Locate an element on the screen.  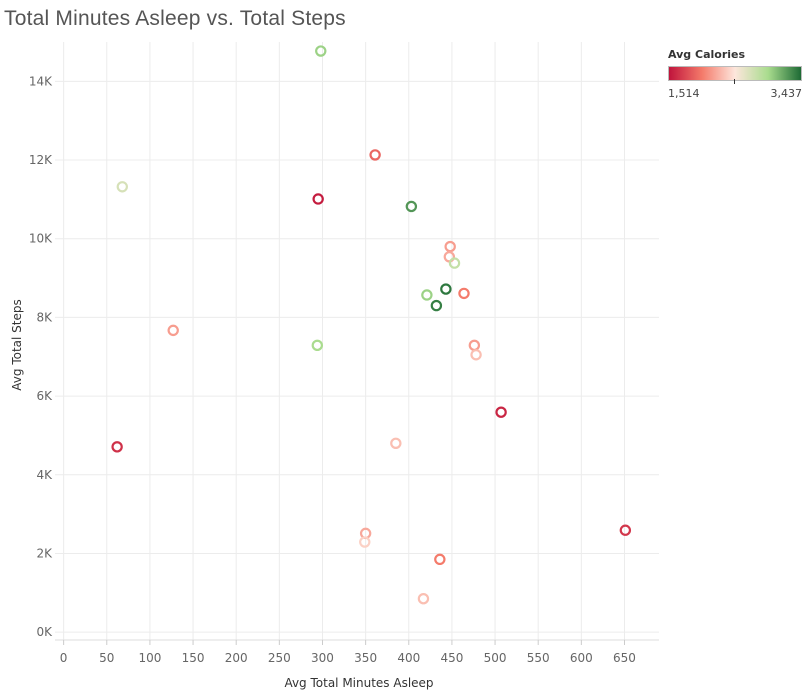
x-tick-label: 50 is located at coordinates (106, 658).